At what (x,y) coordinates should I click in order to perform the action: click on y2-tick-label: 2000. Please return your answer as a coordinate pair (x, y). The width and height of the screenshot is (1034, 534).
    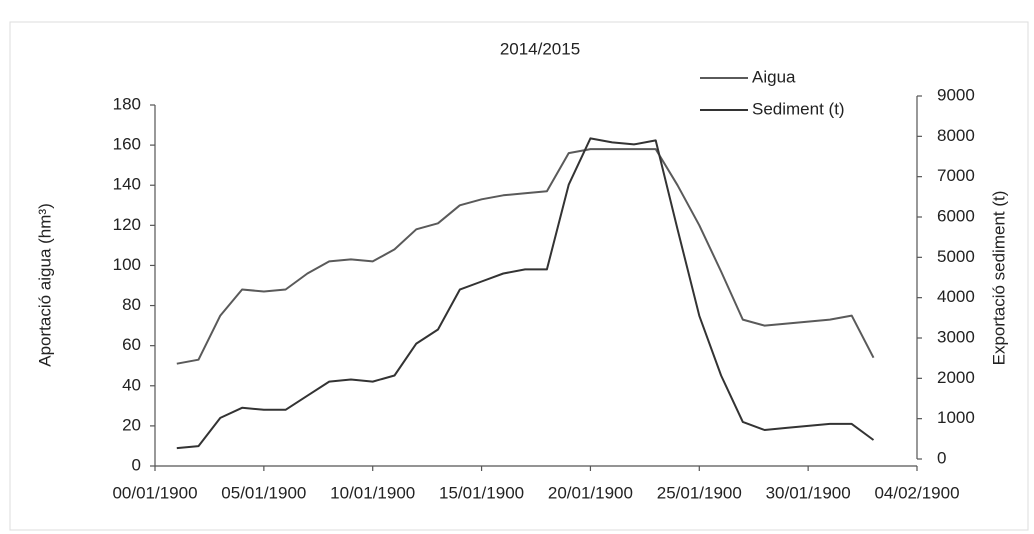
    Looking at the image, I should click on (956, 377).